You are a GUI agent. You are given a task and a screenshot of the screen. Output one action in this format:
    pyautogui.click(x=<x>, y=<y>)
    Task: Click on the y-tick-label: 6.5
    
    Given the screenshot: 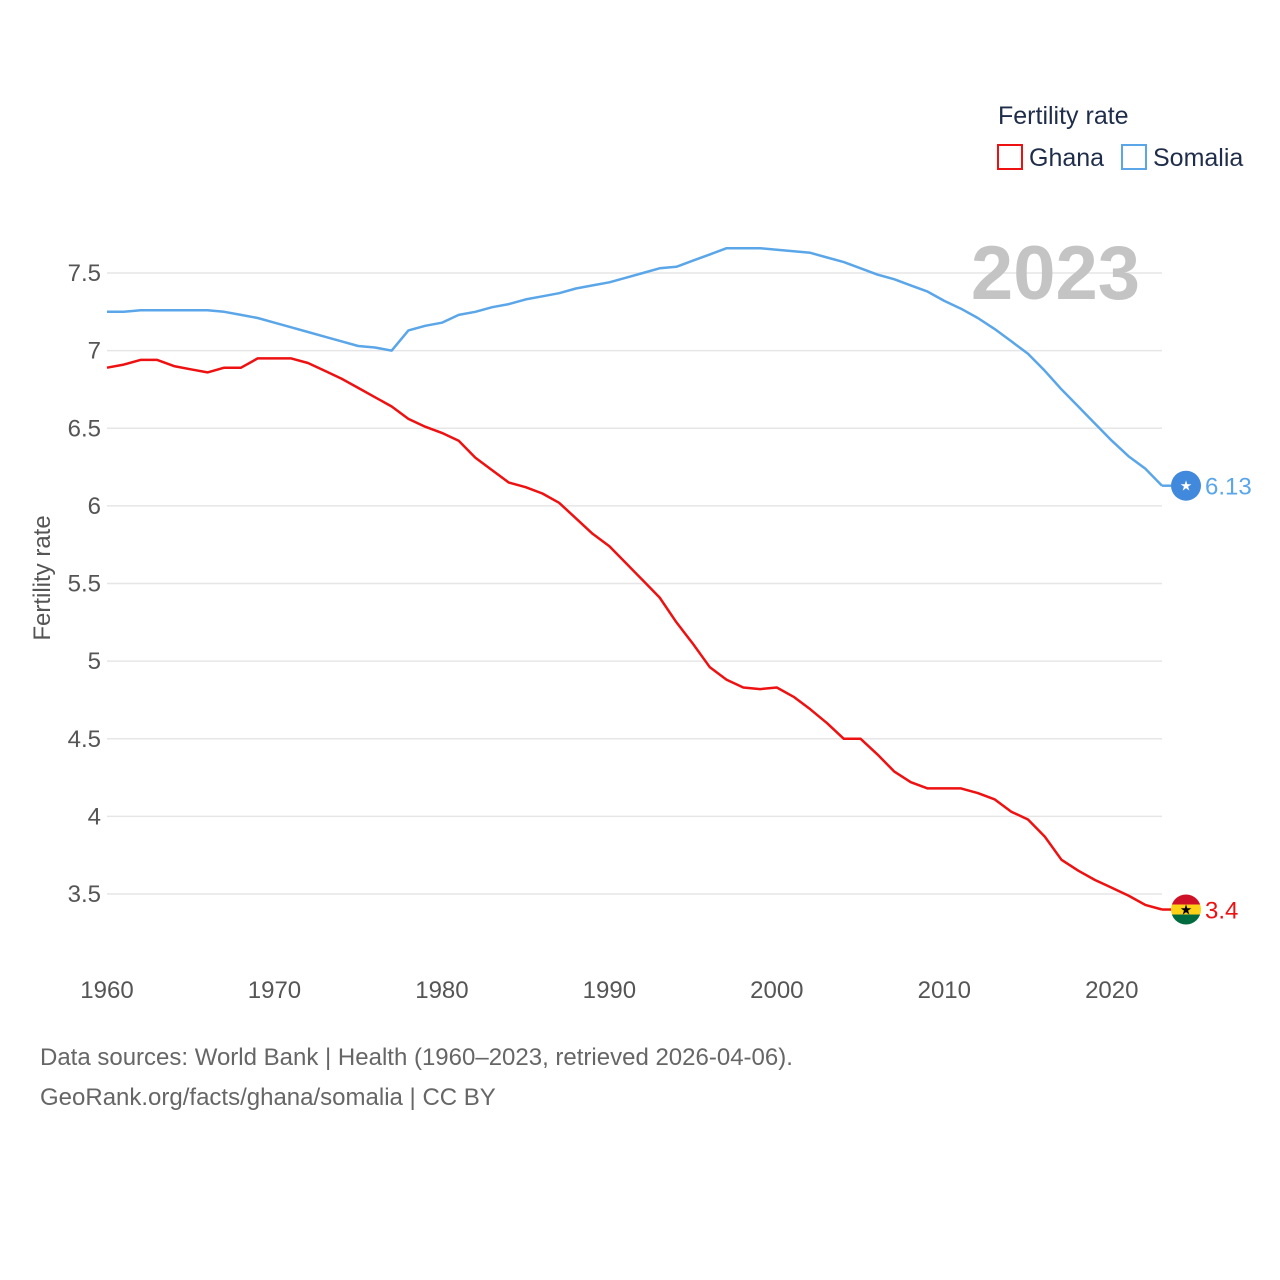 What is the action you would take?
    pyautogui.click(x=84, y=428)
    